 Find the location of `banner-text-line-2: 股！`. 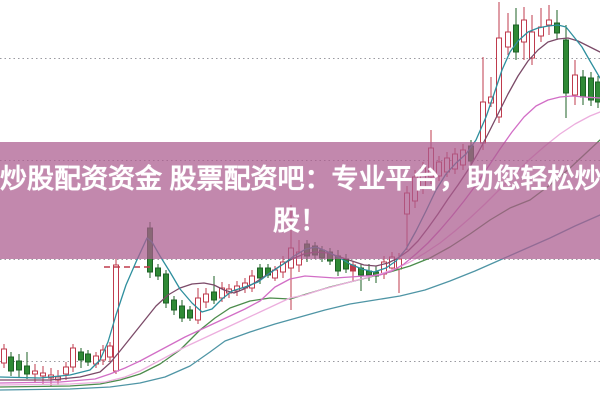

banner-text-line-2: 股！ is located at coordinates (300, 221).